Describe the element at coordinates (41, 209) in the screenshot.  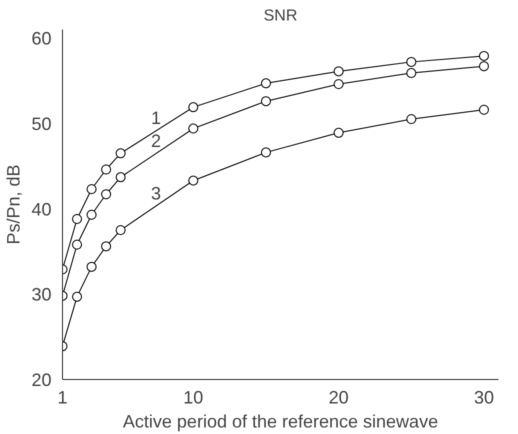
I see `y-tick-label: 40` at that location.